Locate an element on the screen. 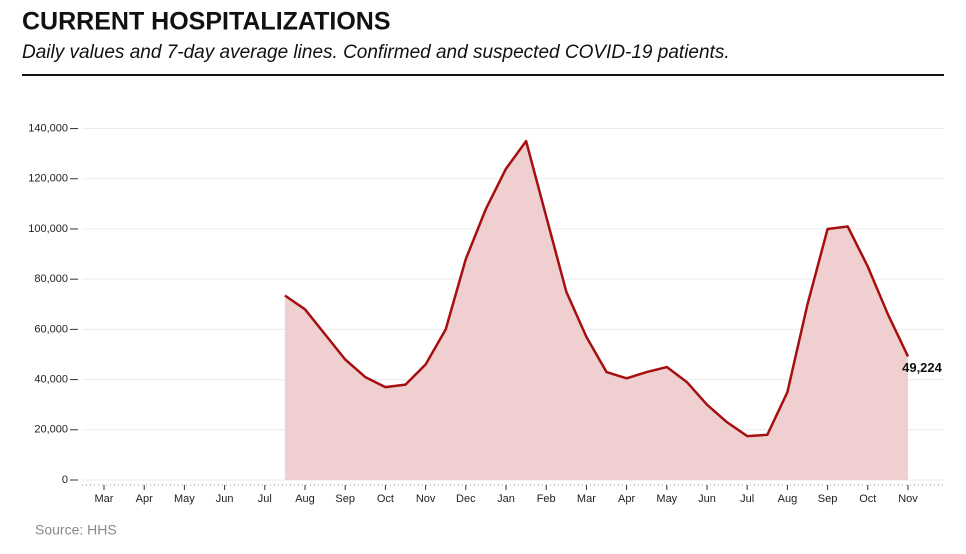 This screenshot has width=966, height=554. y-tick-label: 40,000 is located at coordinates (51, 379).